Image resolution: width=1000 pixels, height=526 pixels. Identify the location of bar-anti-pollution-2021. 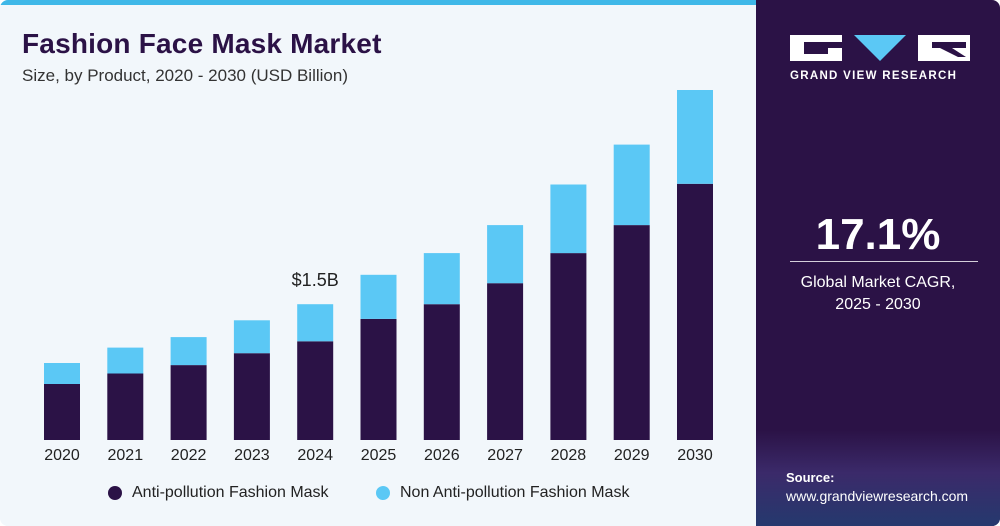
(125, 406).